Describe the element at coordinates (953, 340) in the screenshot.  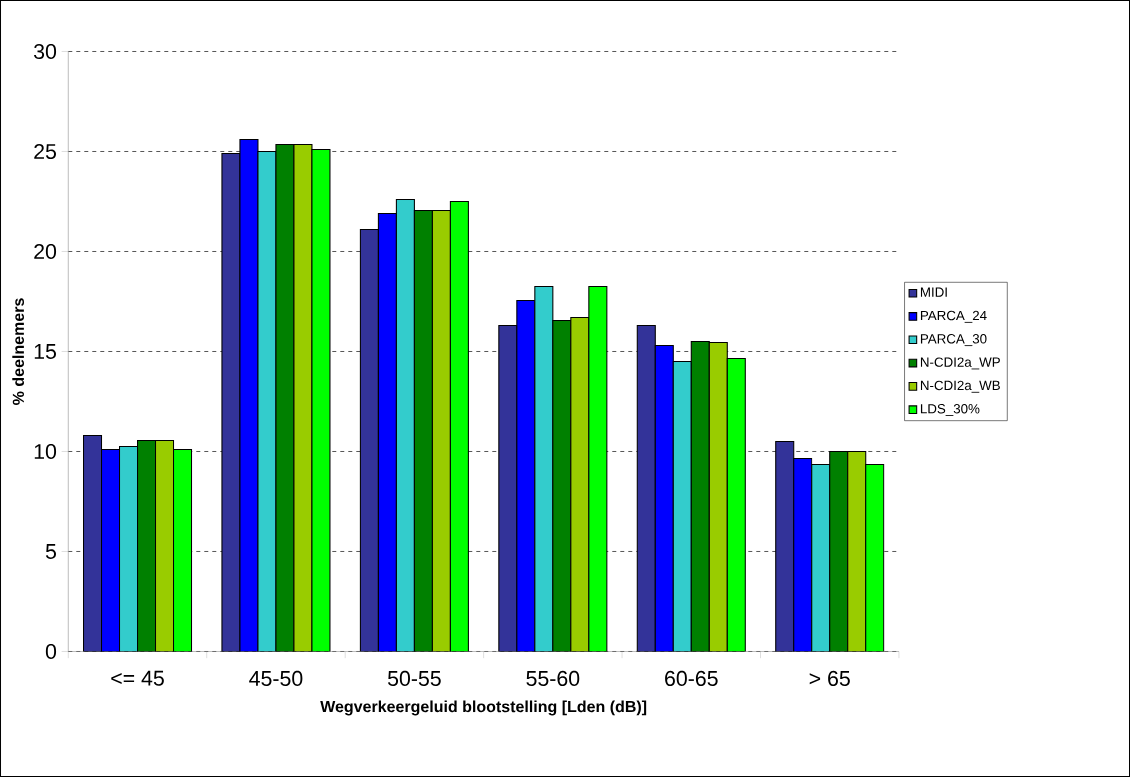
I see `legend-label: PARCA_30` at that location.